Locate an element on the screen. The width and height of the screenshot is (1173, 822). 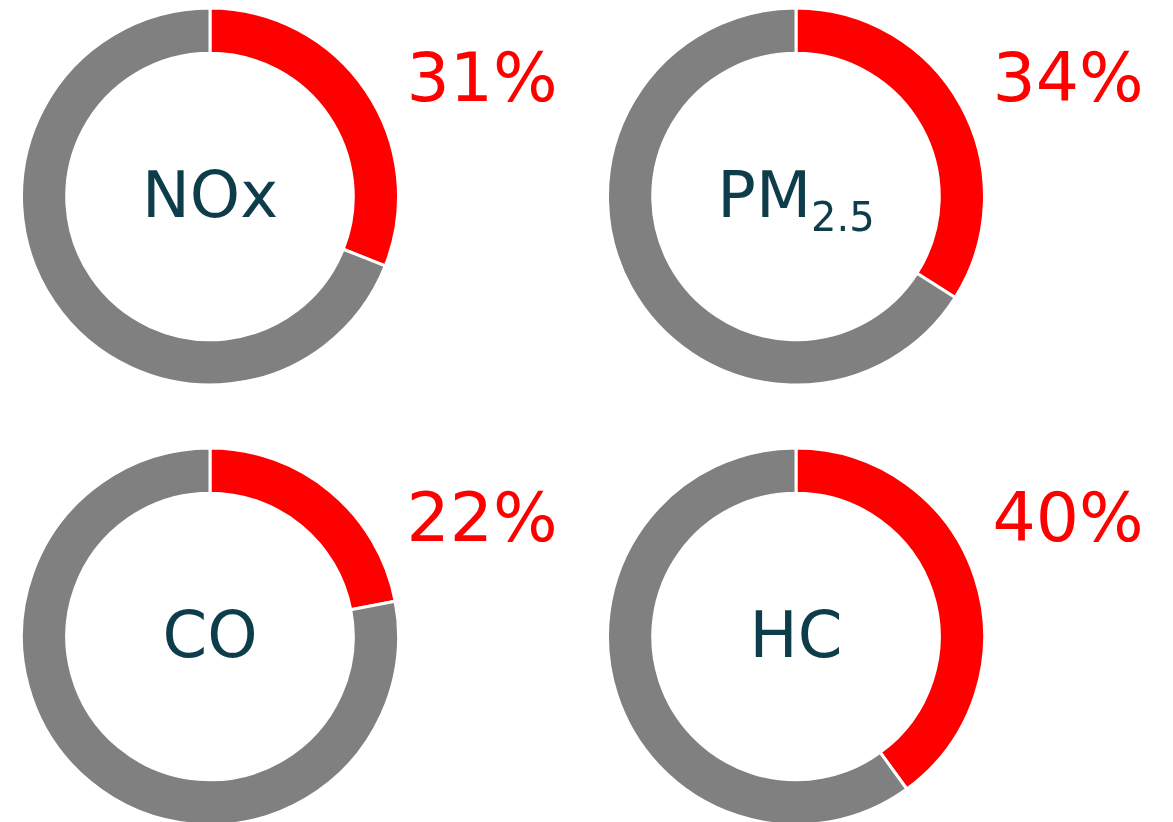
data-label: 40% is located at coordinates (1068, 518).